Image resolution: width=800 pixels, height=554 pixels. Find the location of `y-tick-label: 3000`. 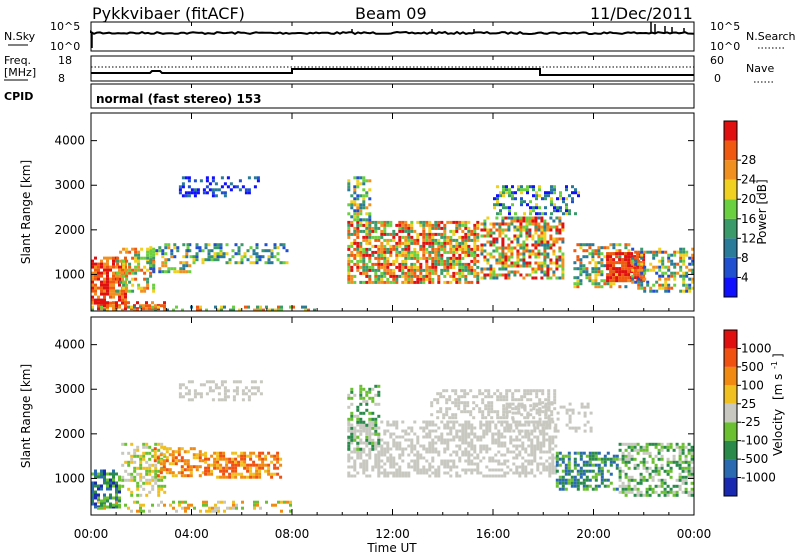

y-tick-label: 3000 is located at coordinates (69, 185).